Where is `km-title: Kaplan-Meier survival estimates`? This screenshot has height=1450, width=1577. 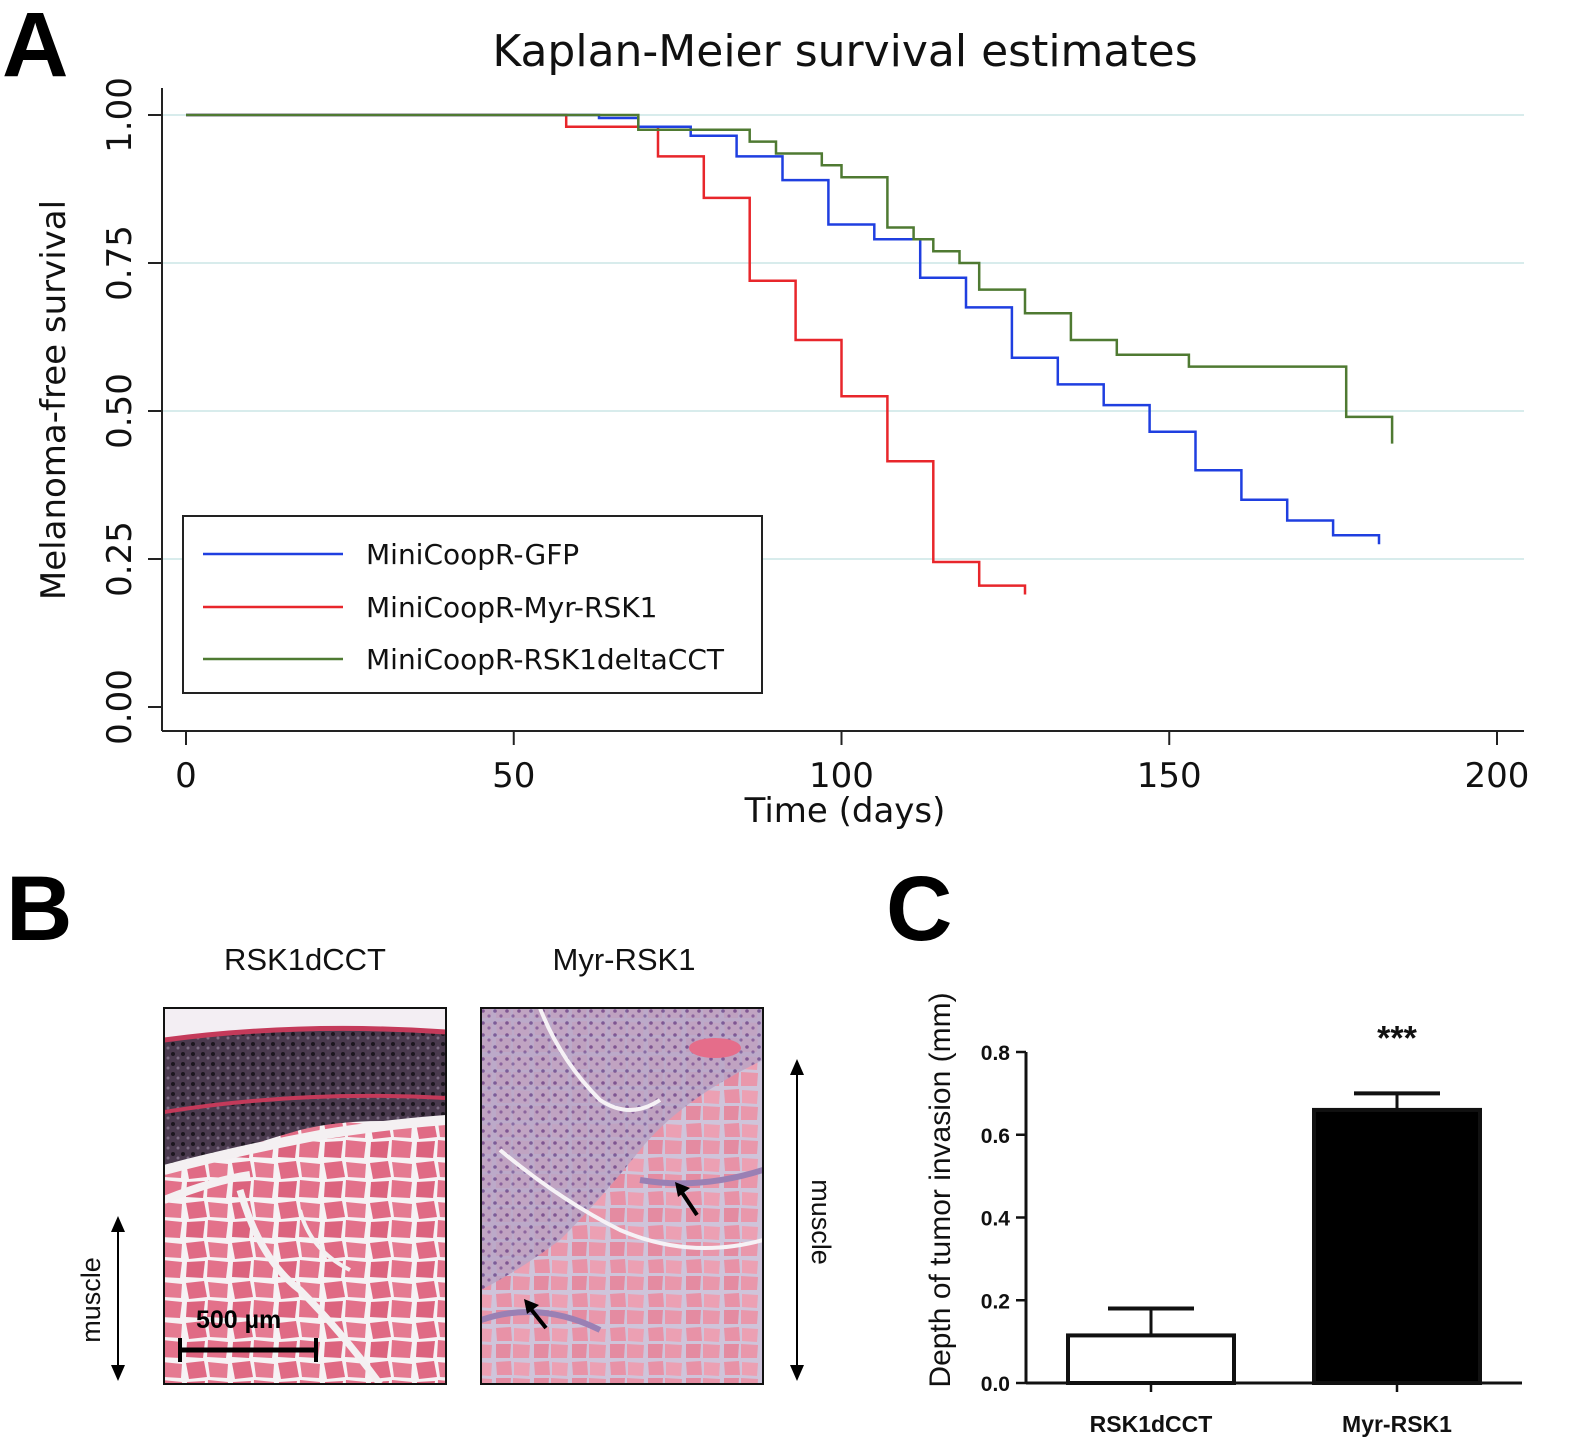 km-title: Kaplan-Meier survival estimates is located at coordinates (844, 51).